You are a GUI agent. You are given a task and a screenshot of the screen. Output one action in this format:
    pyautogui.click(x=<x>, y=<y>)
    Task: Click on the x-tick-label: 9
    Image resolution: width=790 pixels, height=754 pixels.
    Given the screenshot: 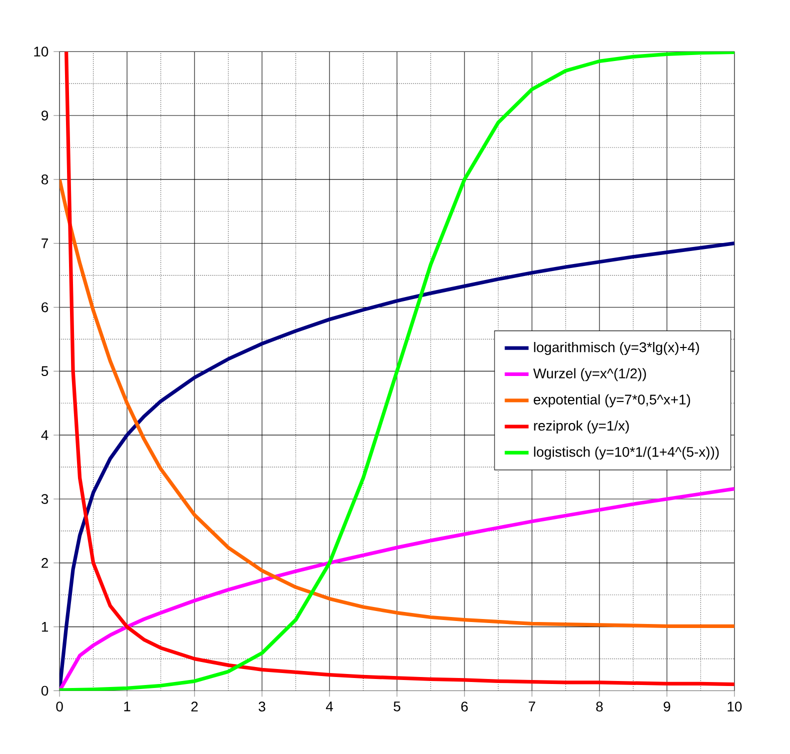 What is the action you would take?
    pyautogui.click(x=667, y=707)
    